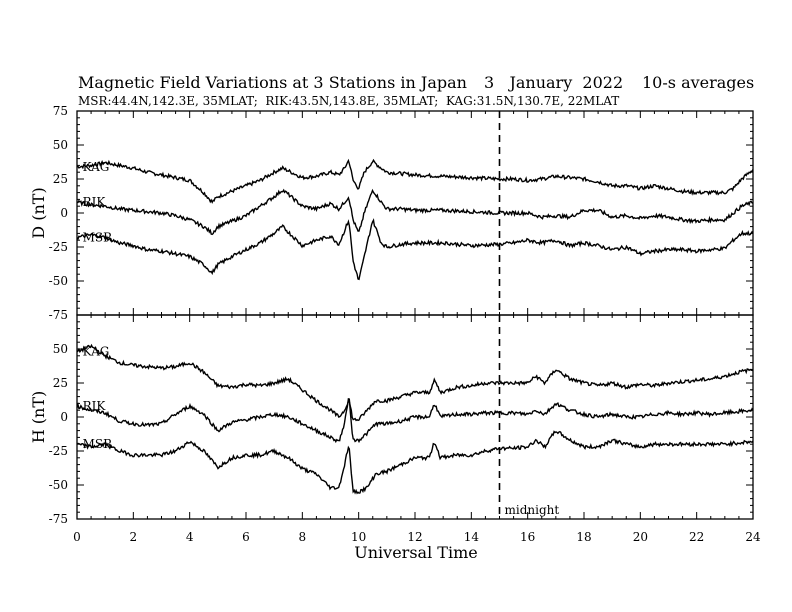  Describe the element at coordinates (77, 537) in the screenshot. I see `x-tick-label: 0` at that location.